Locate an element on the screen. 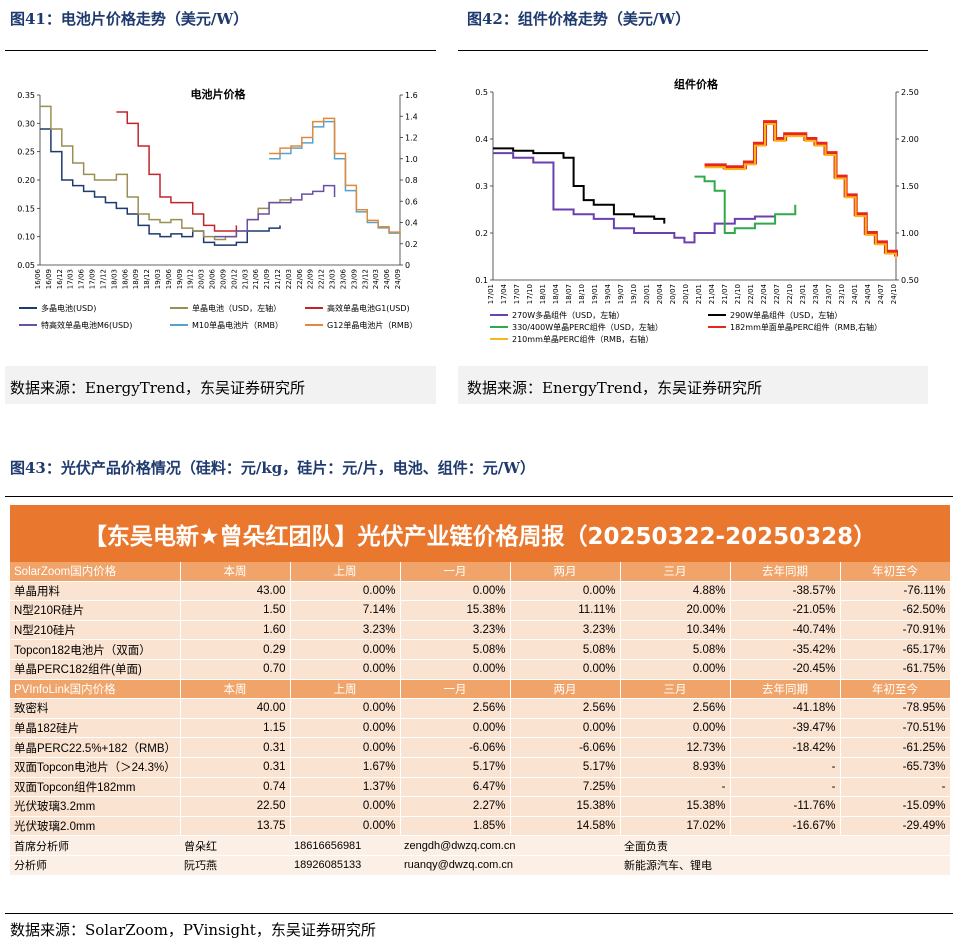 The image size is (958, 949). x-tick-label: 24/10 is located at coordinates (894, 294).